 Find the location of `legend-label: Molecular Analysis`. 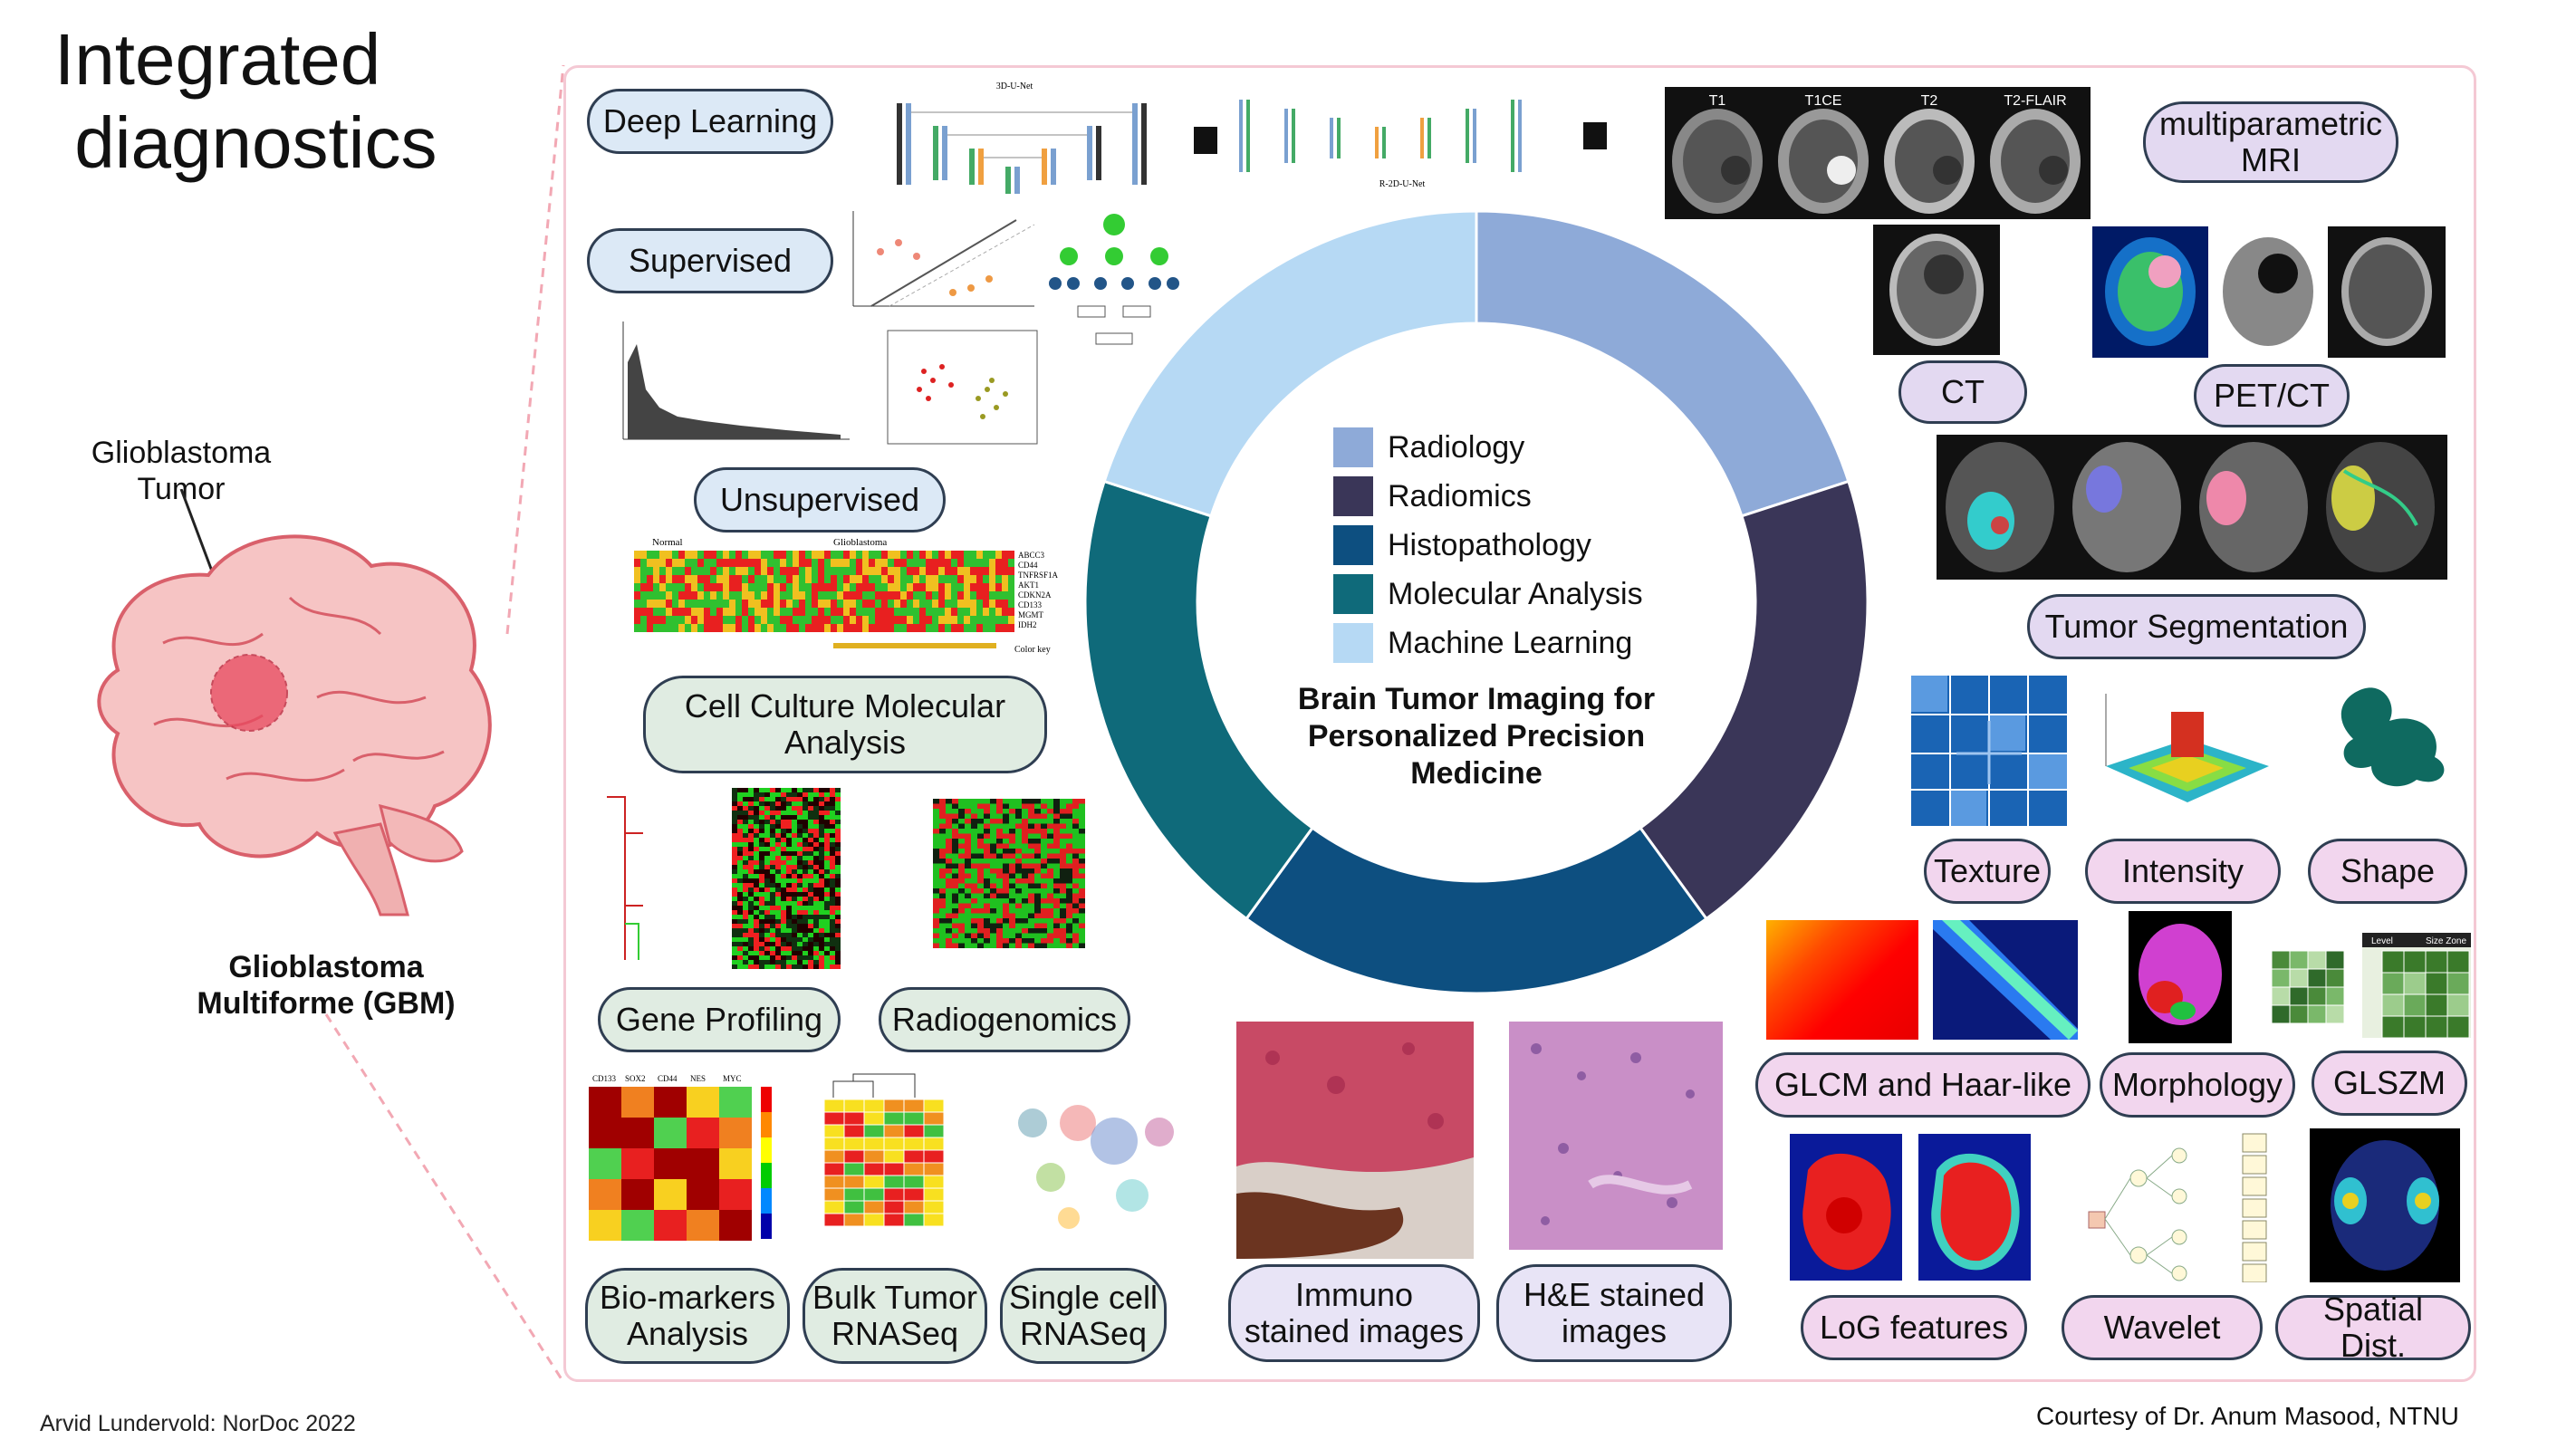

legend-label: Molecular Analysis is located at coordinates (1515, 593).